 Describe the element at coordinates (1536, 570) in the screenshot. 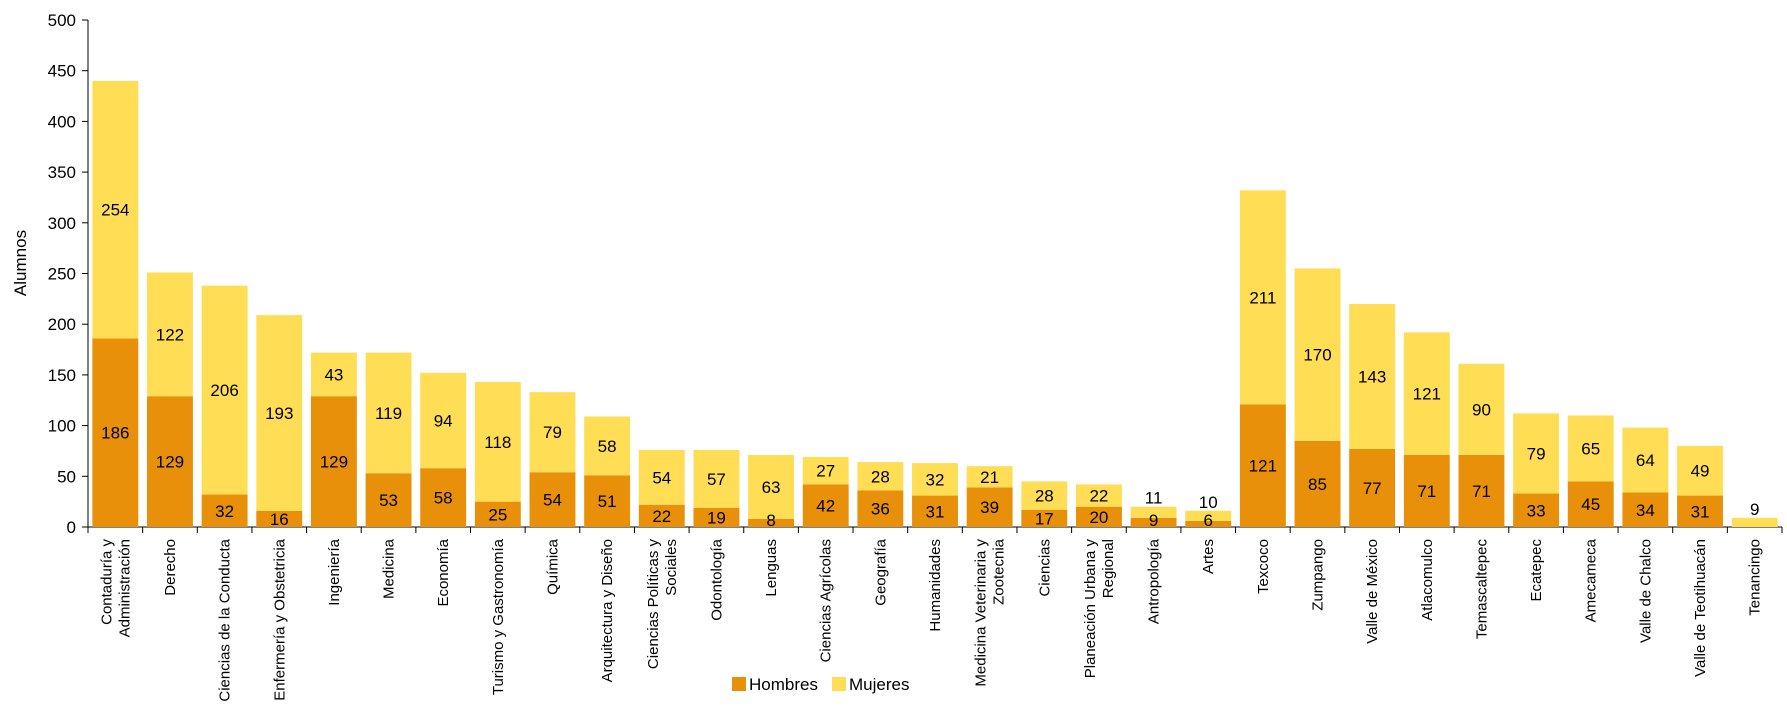

I see `x-category-label: Ecatepec` at that location.